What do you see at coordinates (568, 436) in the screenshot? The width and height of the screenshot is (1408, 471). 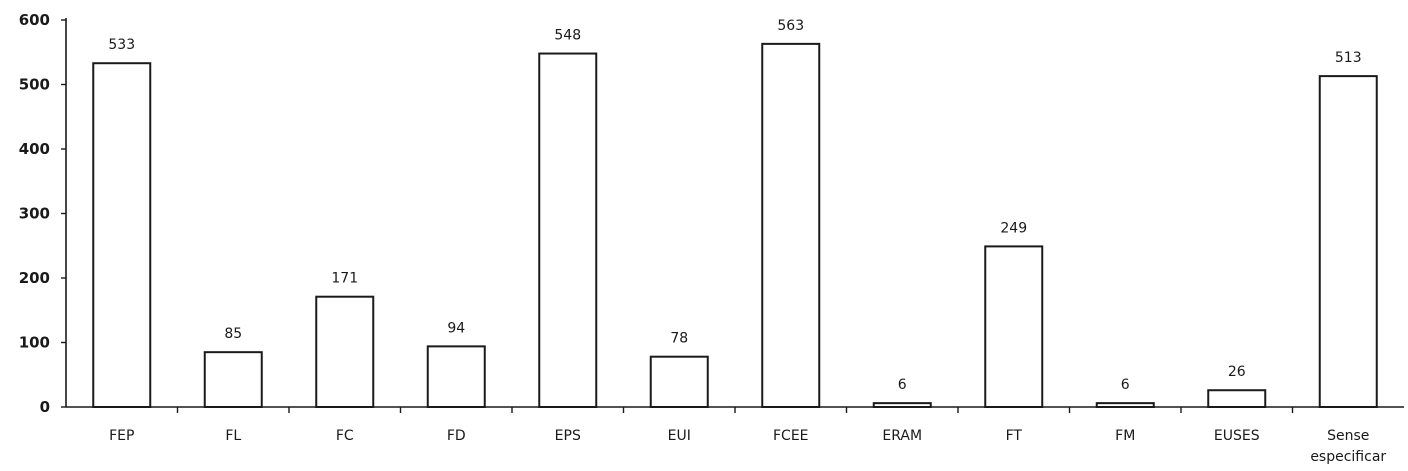 I see `x-tick-label: EPS` at bounding box center [568, 436].